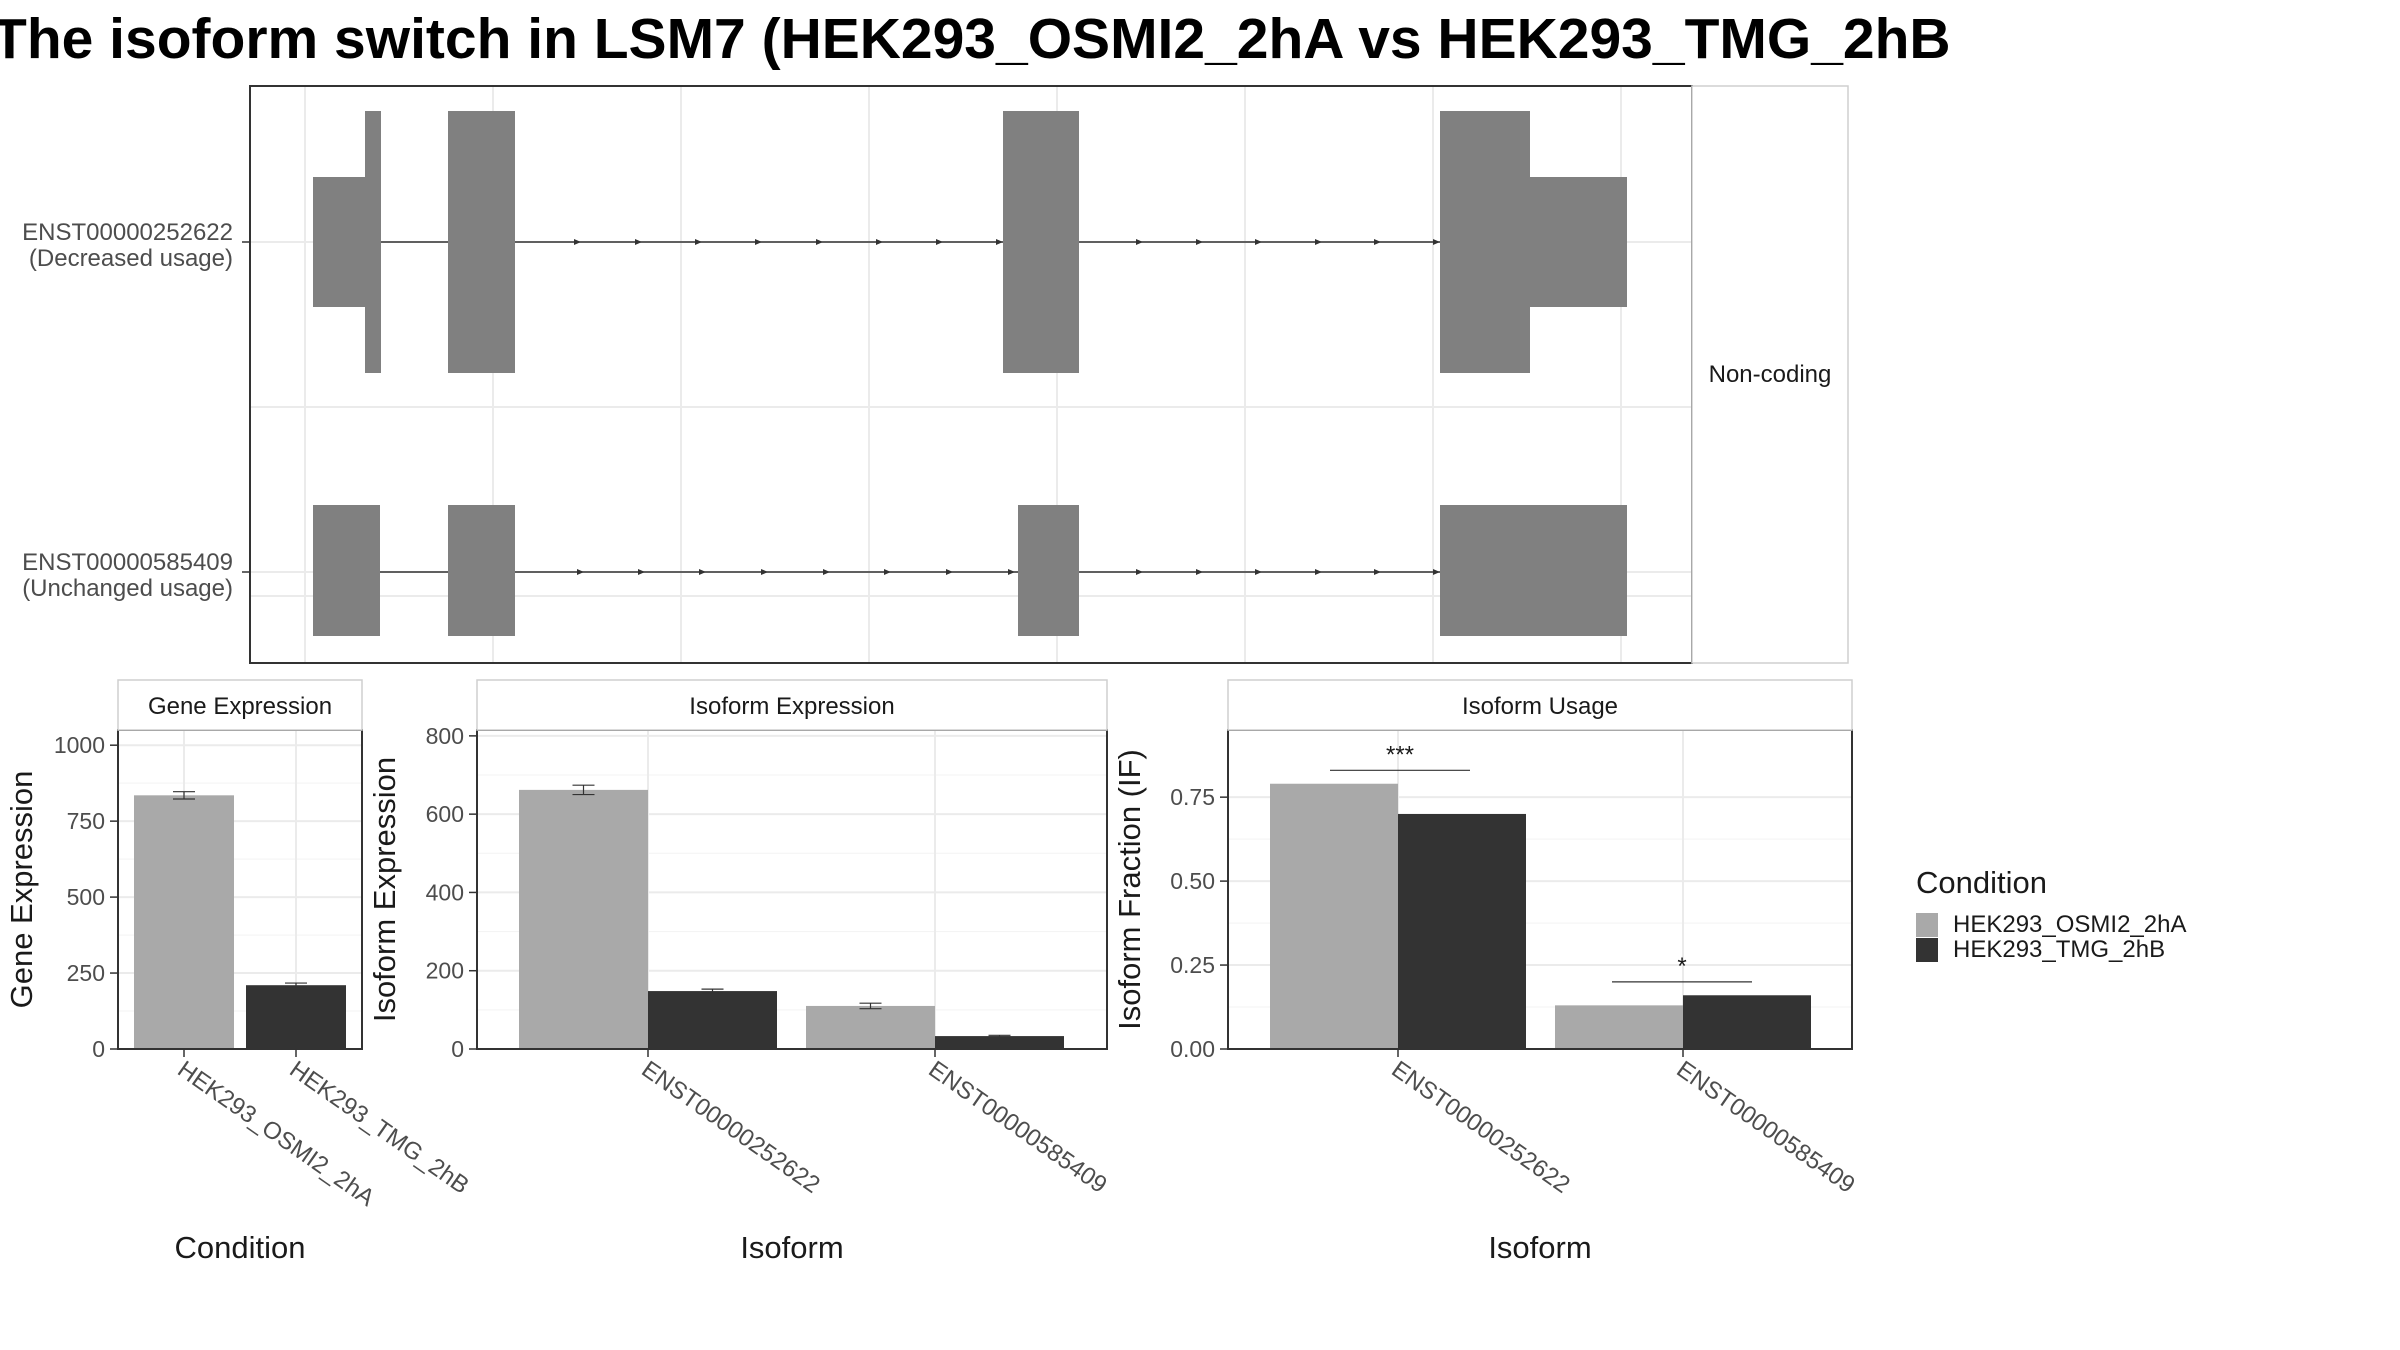 This screenshot has width=2400, height=1350. Describe the element at coordinates (1192, 797) in the screenshot. I see `y-tick-label: 0.75` at that location.